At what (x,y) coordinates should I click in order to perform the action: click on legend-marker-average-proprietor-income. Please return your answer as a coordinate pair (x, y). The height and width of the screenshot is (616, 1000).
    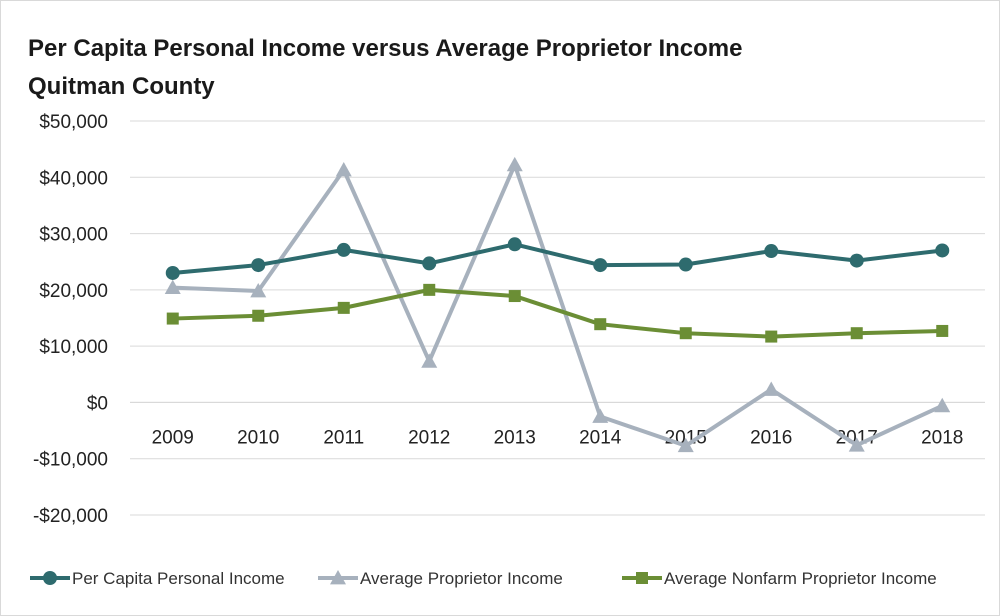
    Looking at the image, I should click on (338, 577).